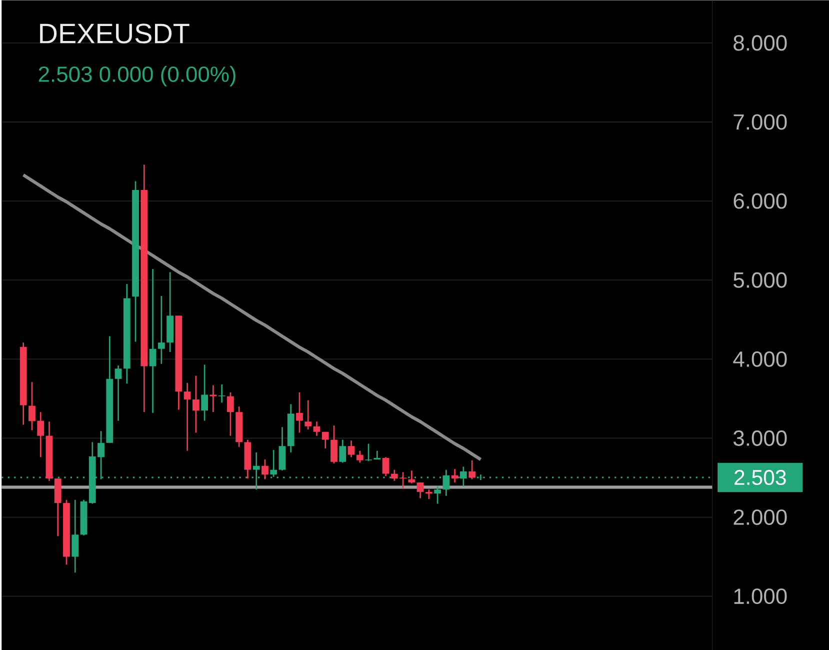  Describe the element at coordinates (760, 596) in the screenshot. I see `y-tick-label: 1.000` at that location.